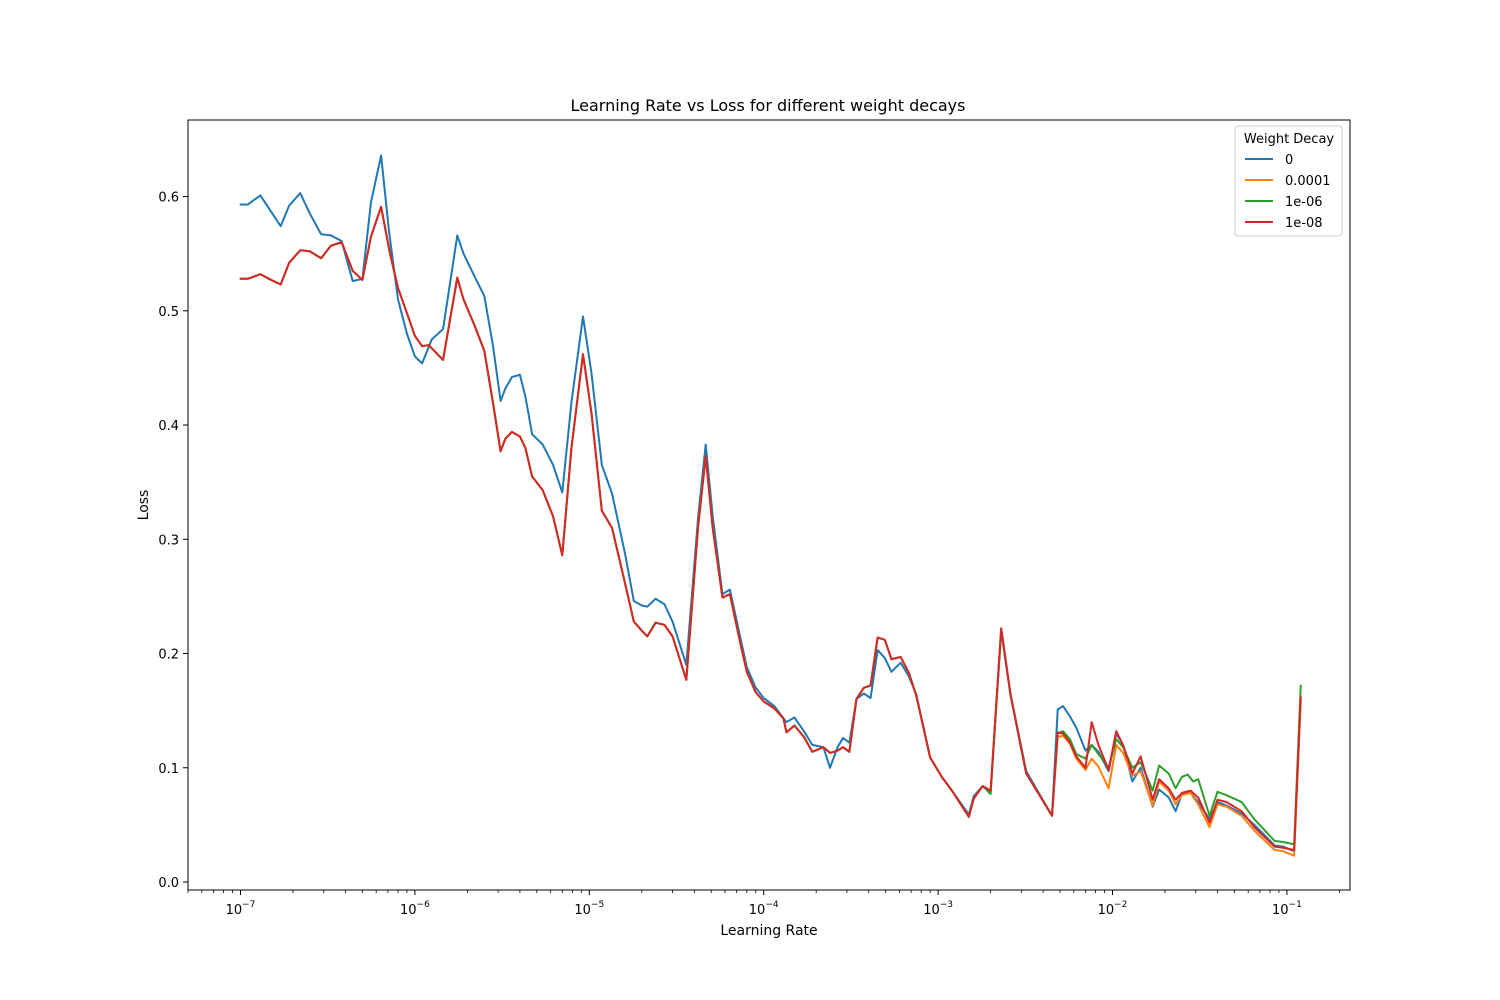  I want to click on x-axis-title: Learning Rate, so click(768, 931).